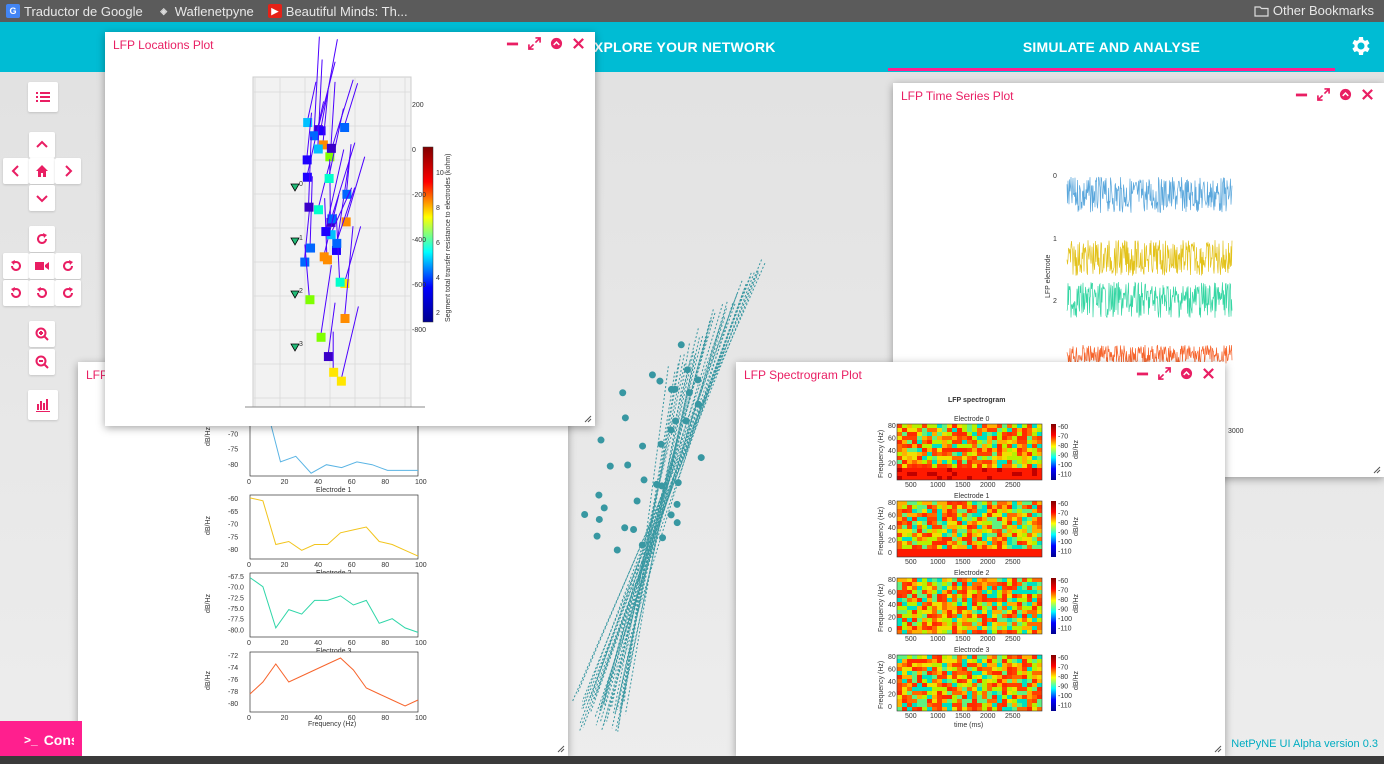 The height and width of the screenshot is (764, 1384). What do you see at coordinates (42, 145) in the screenshot?
I see `pan-up-button` at bounding box center [42, 145].